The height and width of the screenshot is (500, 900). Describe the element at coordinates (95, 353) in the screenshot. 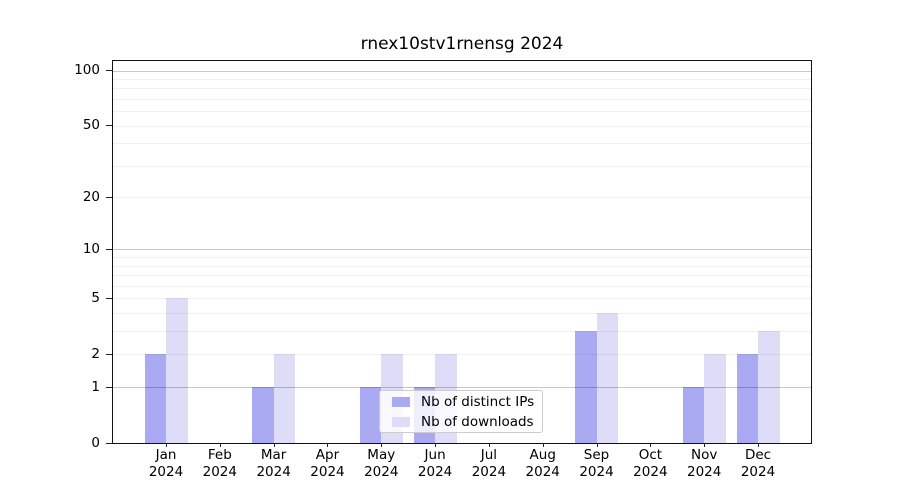

I see `y-tick-label-2: 2` at that location.